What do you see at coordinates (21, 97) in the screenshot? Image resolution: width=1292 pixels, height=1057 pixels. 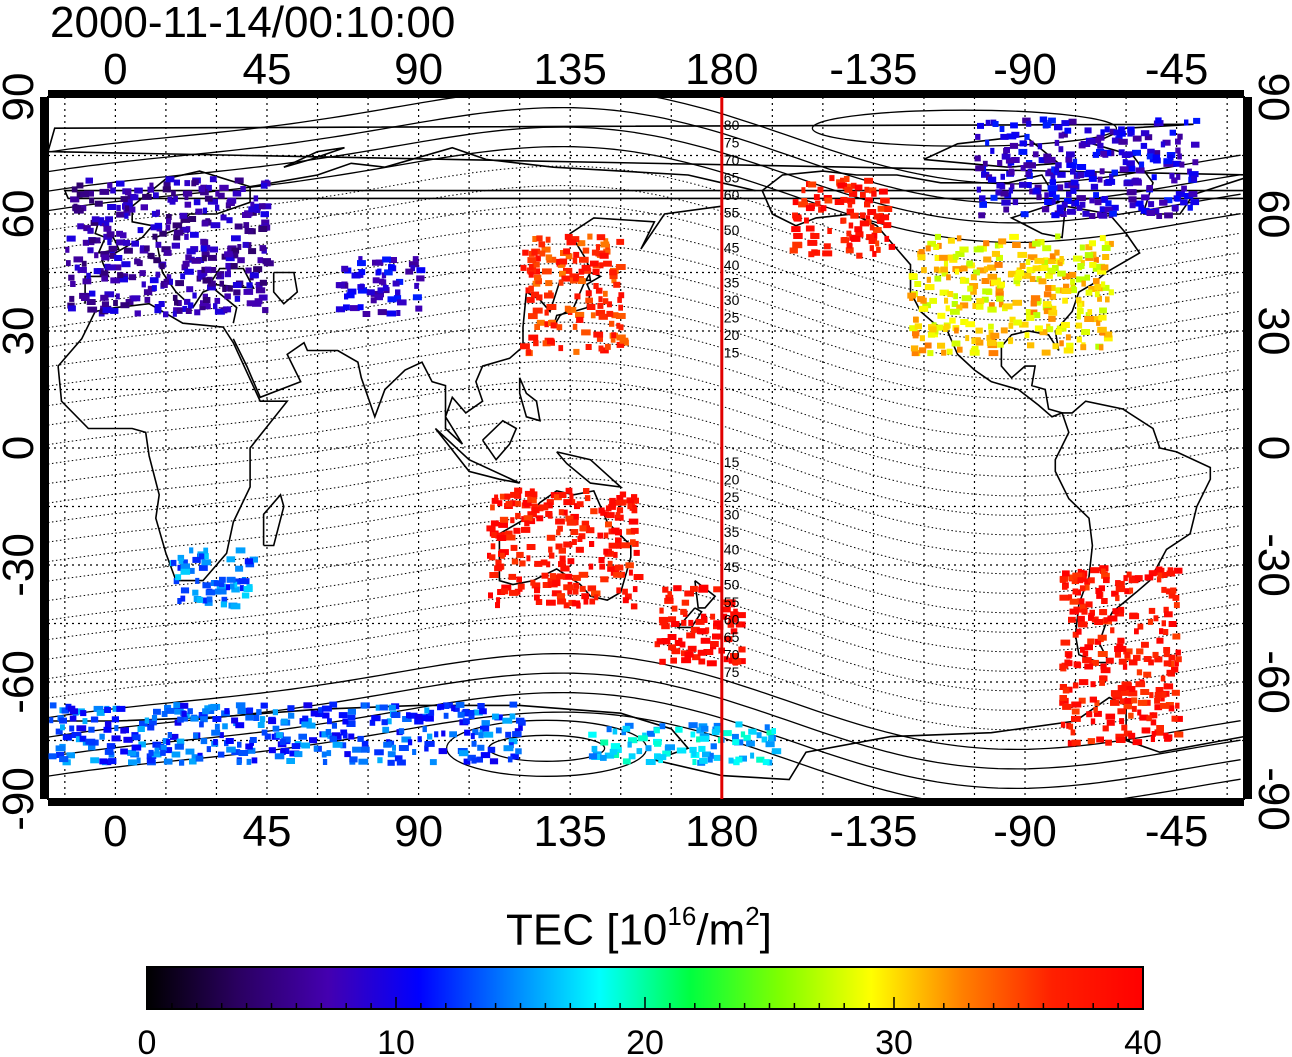 I see `latitude-tick-label-left: 90` at bounding box center [21, 97].